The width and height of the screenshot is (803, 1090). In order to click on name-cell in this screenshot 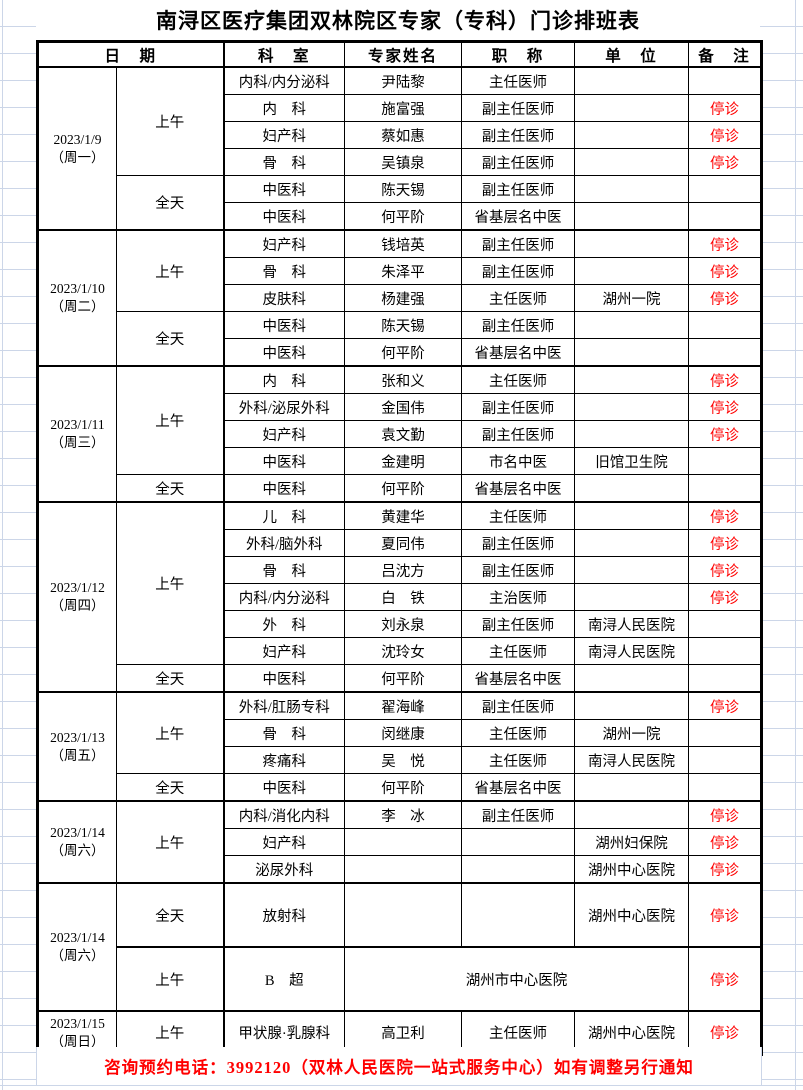, I will do `click(403, 915)`.